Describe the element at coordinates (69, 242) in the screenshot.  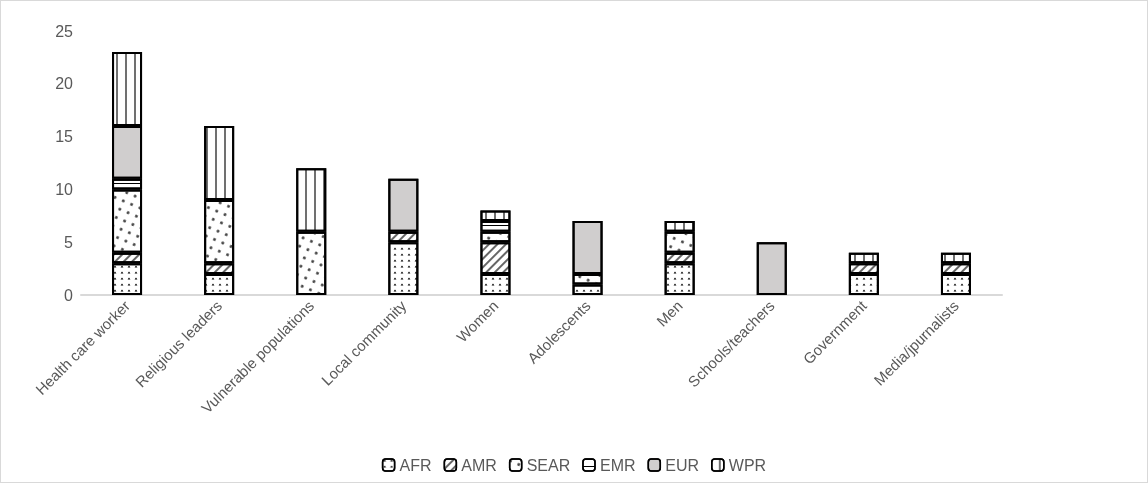
I see `y-tick-label: 5` at that location.